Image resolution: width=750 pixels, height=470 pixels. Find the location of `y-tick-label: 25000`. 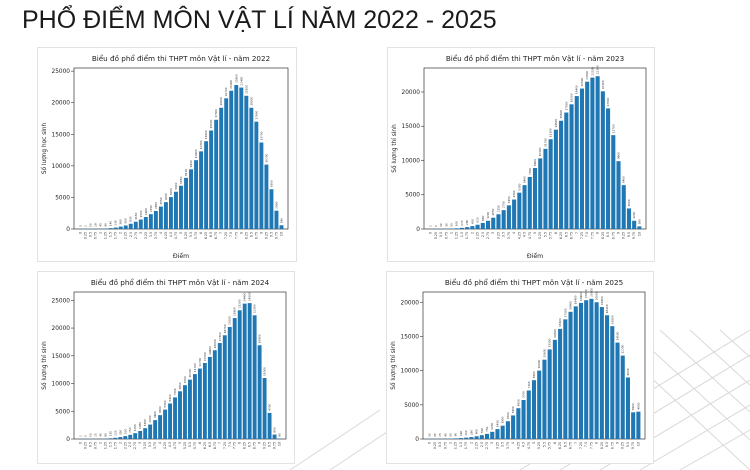

y-tick-label: 25000 is located at coordinates (61, 301).